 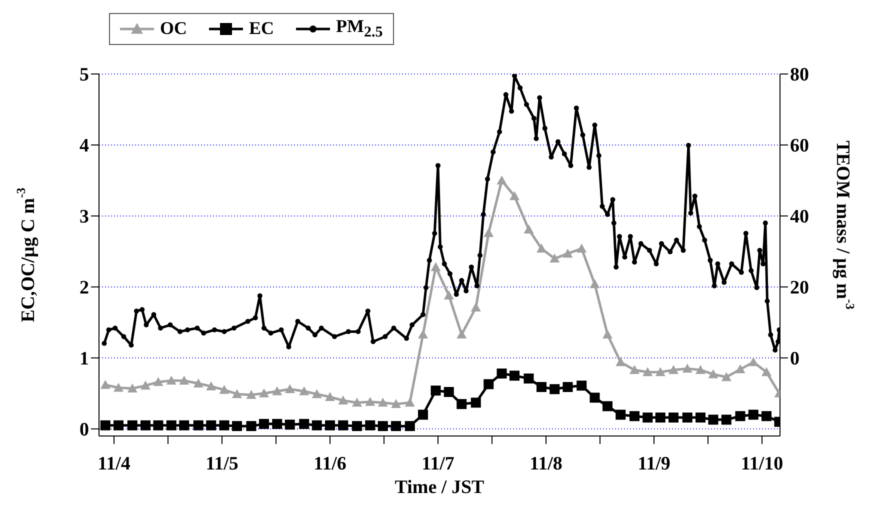 I want to click on x-tick-label: 11/6, so click(x=330, y=463).